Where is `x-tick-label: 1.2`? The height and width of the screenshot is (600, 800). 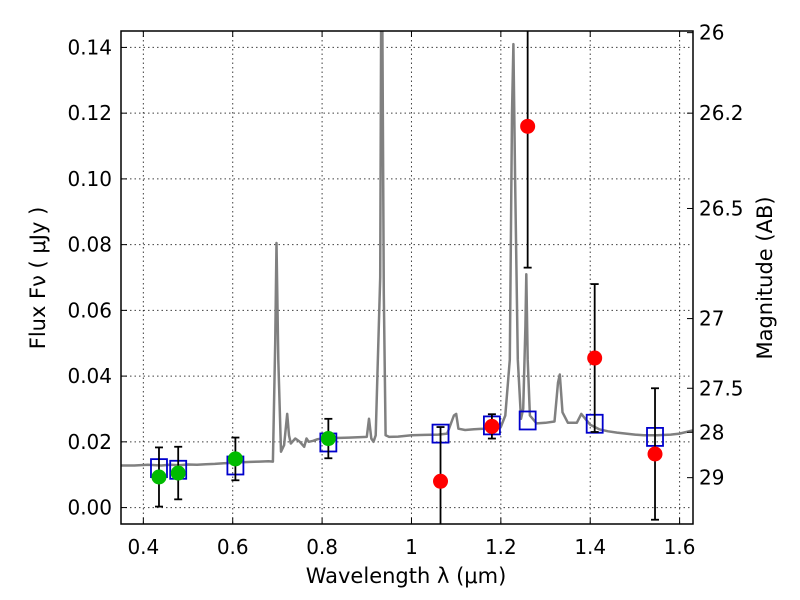
x-tick-label: 1.2 is located at coordinates (501, 547).